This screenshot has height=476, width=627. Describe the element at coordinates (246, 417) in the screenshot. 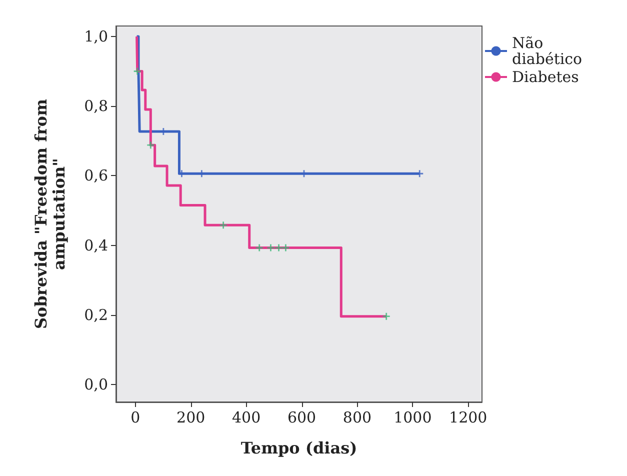

I see `x-tick-label: 400` at that location.